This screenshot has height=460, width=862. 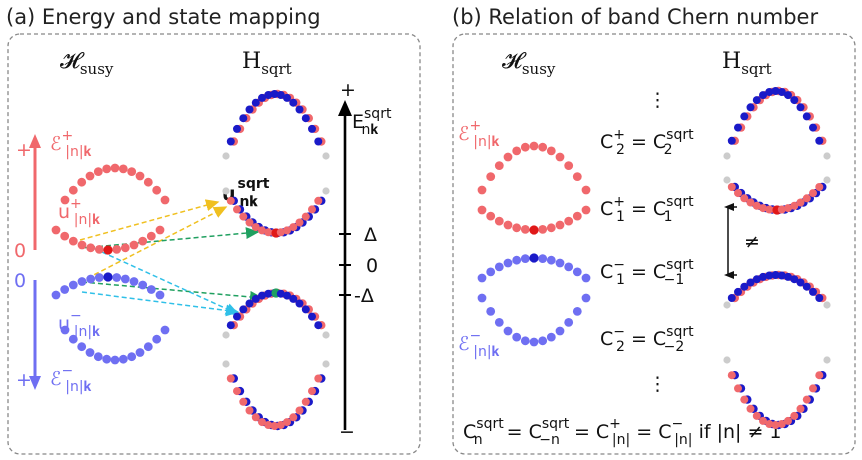 I want to click on panel-a-header-susy: 𝓗susy, so click(x=87, y=63).